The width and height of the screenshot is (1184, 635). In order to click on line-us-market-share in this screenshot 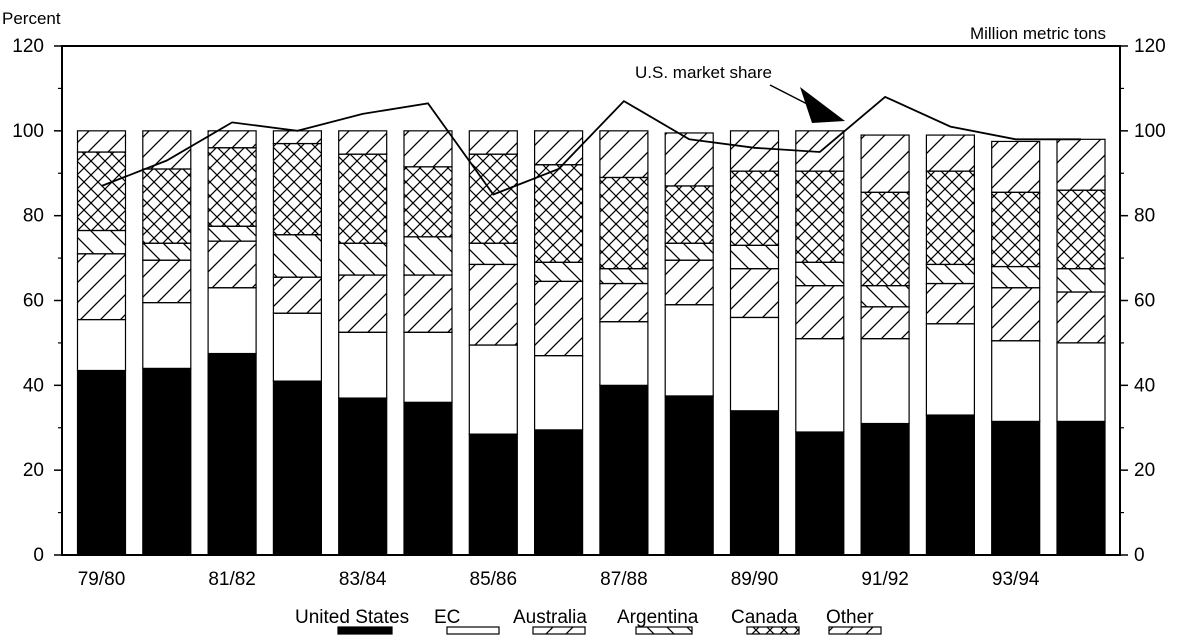, I will do `click(591, 145)`.